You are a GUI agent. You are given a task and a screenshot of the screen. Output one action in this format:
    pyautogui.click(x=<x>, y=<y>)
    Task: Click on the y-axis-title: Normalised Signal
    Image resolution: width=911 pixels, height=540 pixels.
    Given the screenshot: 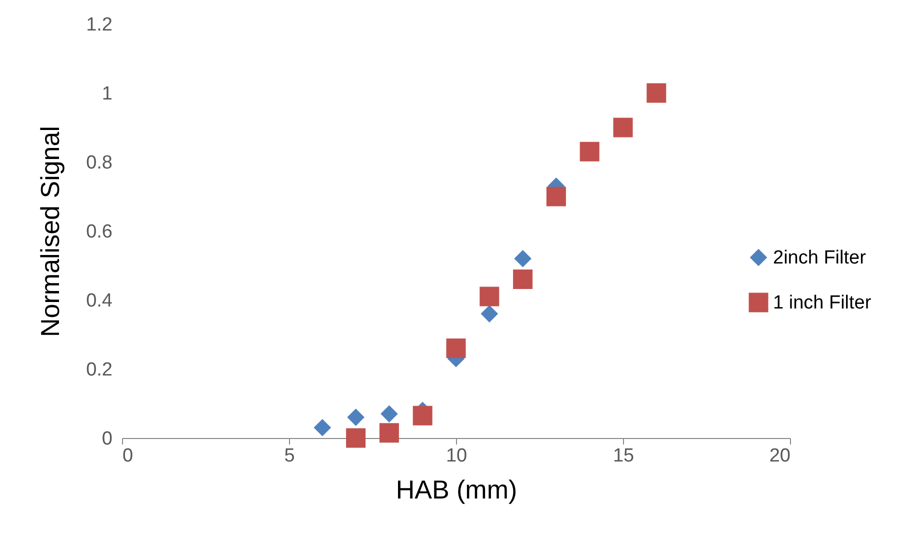 What is the action you would take?
    pyautogui.click(x=50, y=231)
    